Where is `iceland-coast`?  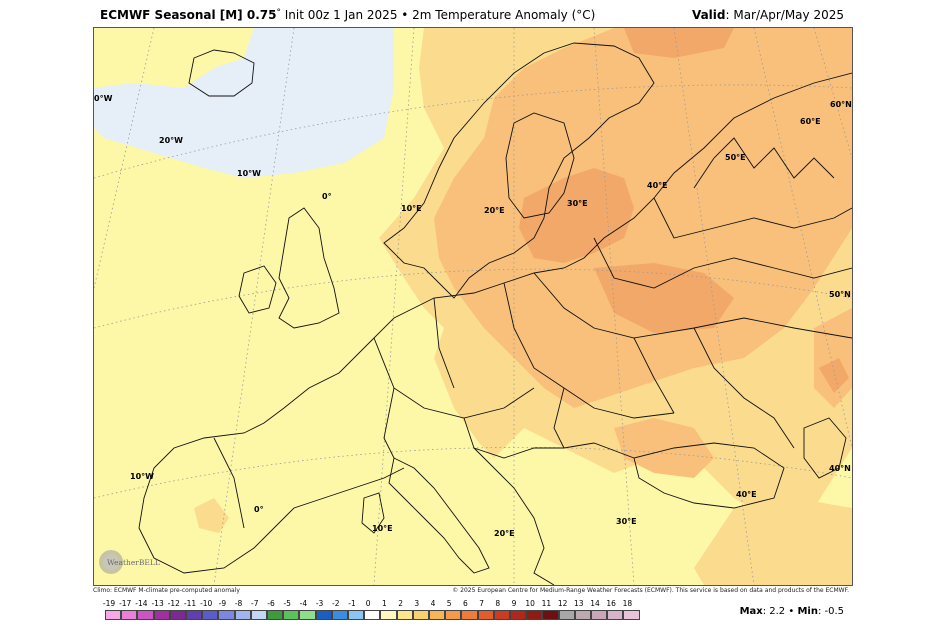
iceland-coast is located at coordinates (221, 73).